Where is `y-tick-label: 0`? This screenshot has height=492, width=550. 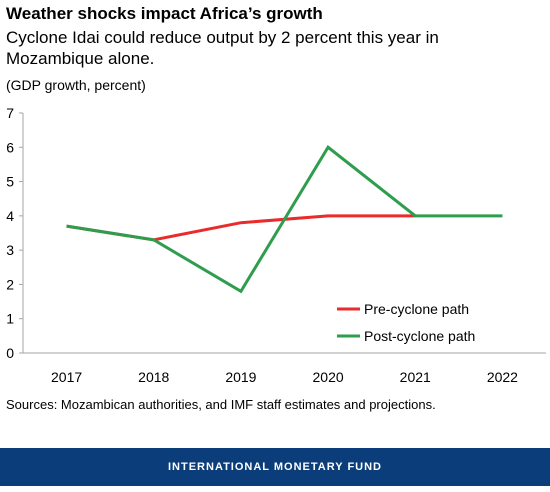
y-tick-label: 0 is located at coordinates (10, 353).